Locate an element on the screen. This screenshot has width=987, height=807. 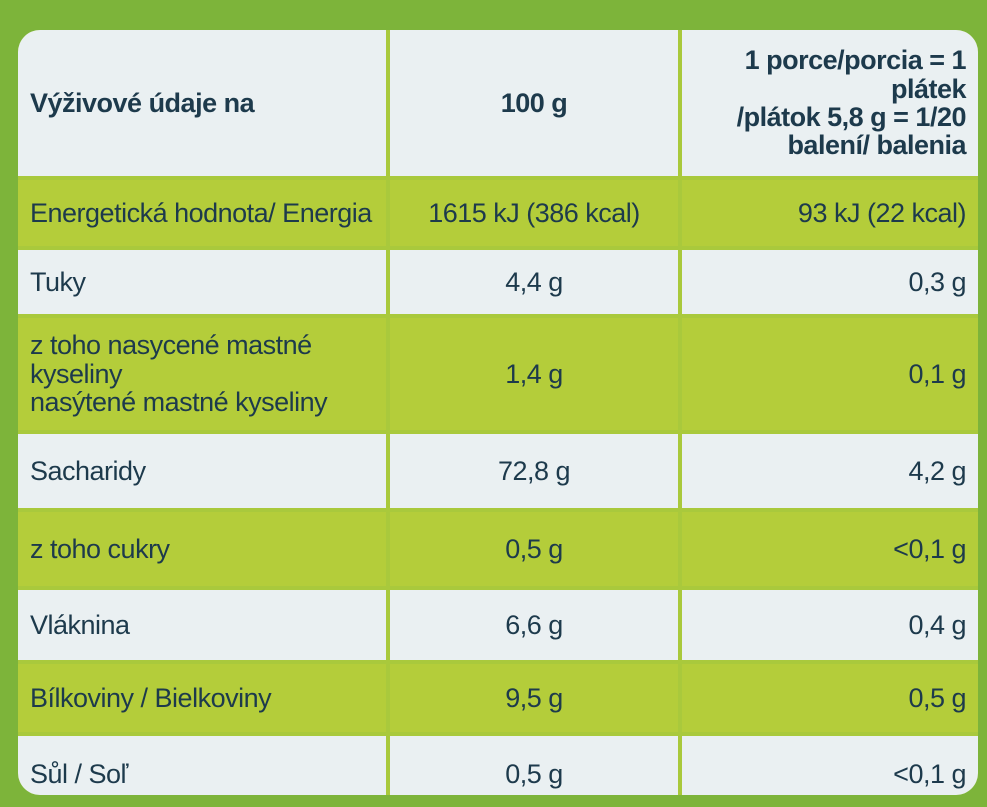
value-100g: 1,4 g is located at coordinates (534, 374).